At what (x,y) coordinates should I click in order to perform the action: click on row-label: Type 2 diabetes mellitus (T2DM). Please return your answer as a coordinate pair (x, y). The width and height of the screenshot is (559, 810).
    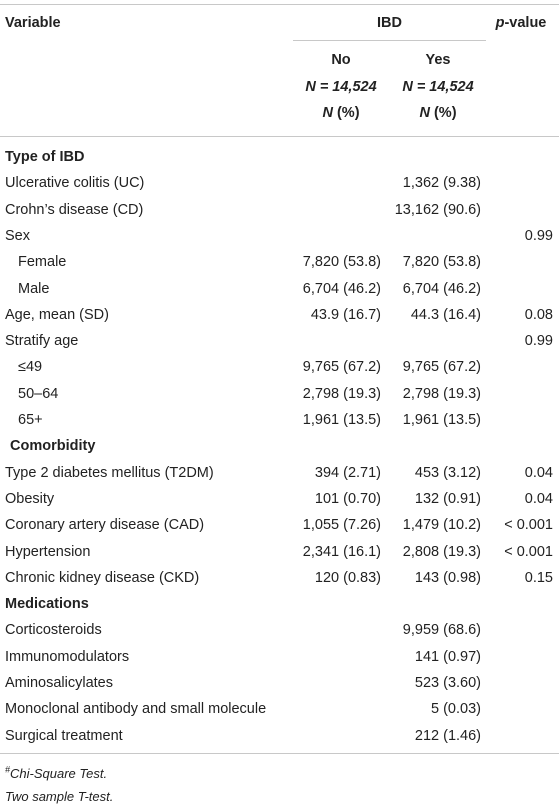
    Looking at the image, I should click on (109, 473).